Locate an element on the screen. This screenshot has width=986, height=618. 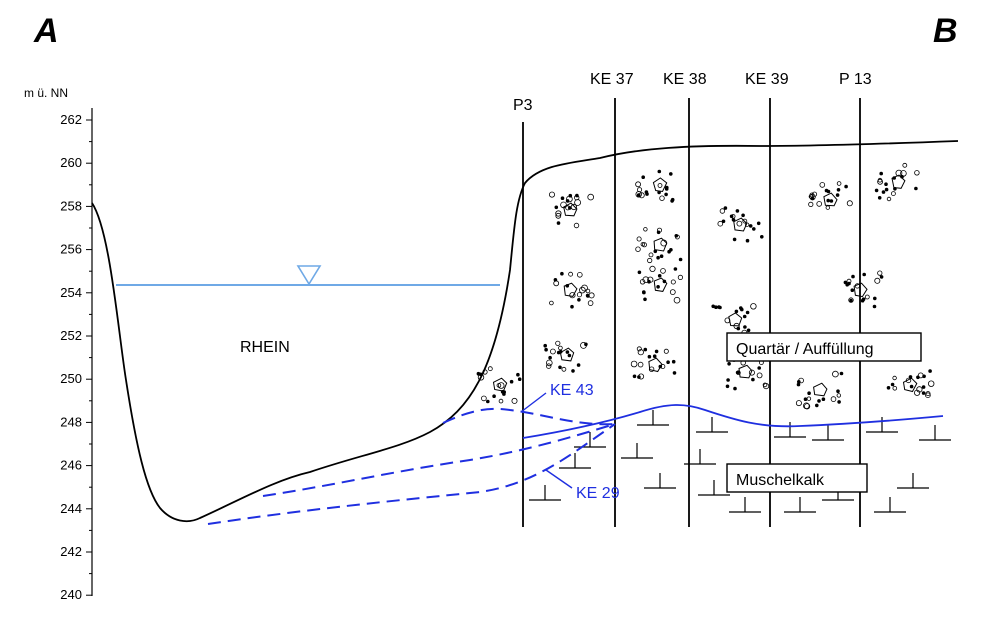
axis-tick-label: 242 is located at coordinates (71, 551).